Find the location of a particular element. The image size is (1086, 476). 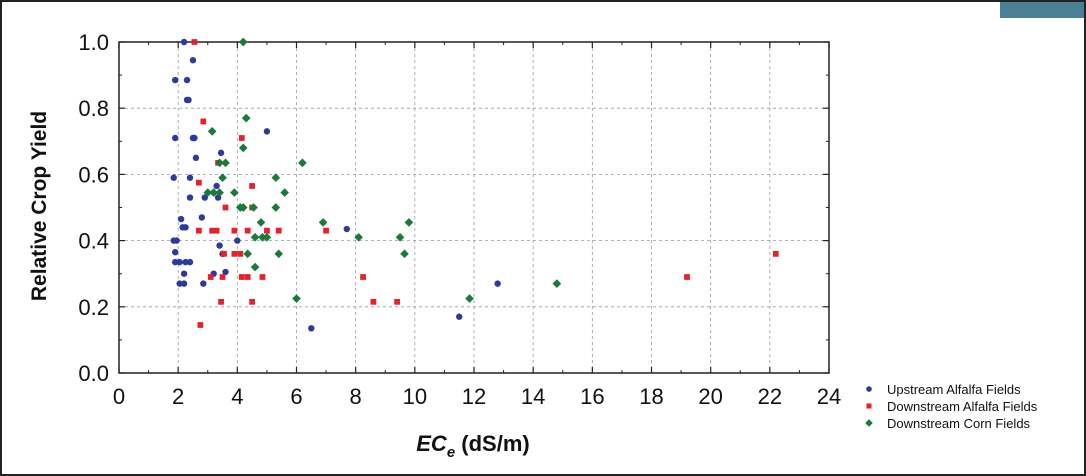

y-tick-label: 0.6 is located at coordinates (93, 174).